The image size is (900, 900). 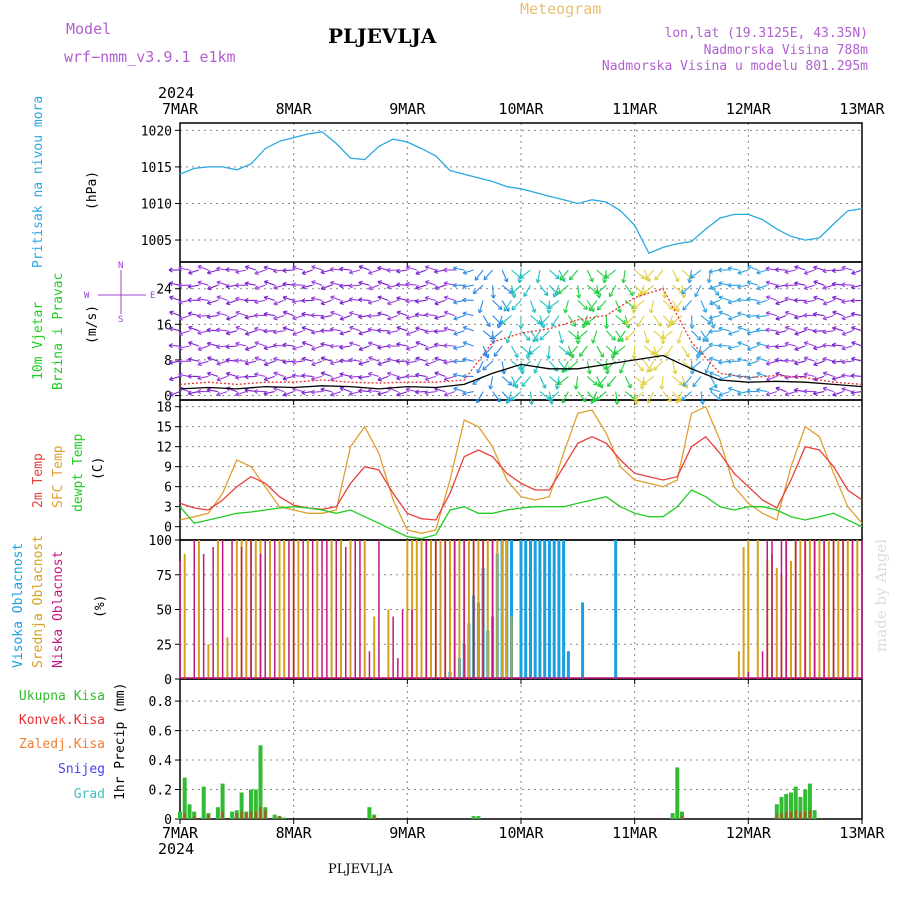 I want to click on total-precip-bar, so click(x=180, y=815).